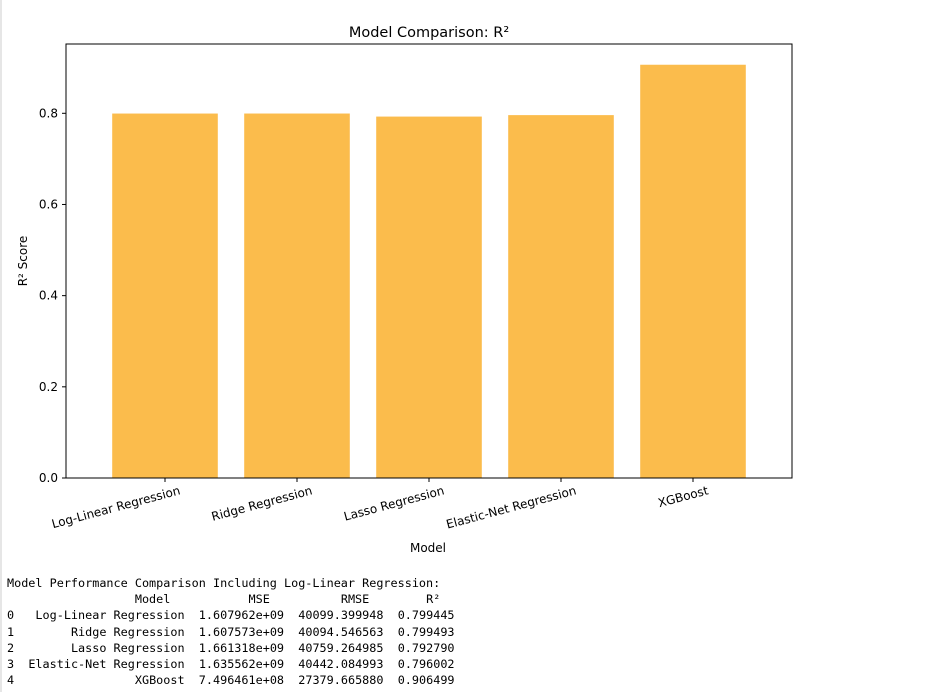  What do you see at coordinates (48, 387) in the screenshot?
I see `y-tick-label: 0.2` at bounding box center [48, 387].